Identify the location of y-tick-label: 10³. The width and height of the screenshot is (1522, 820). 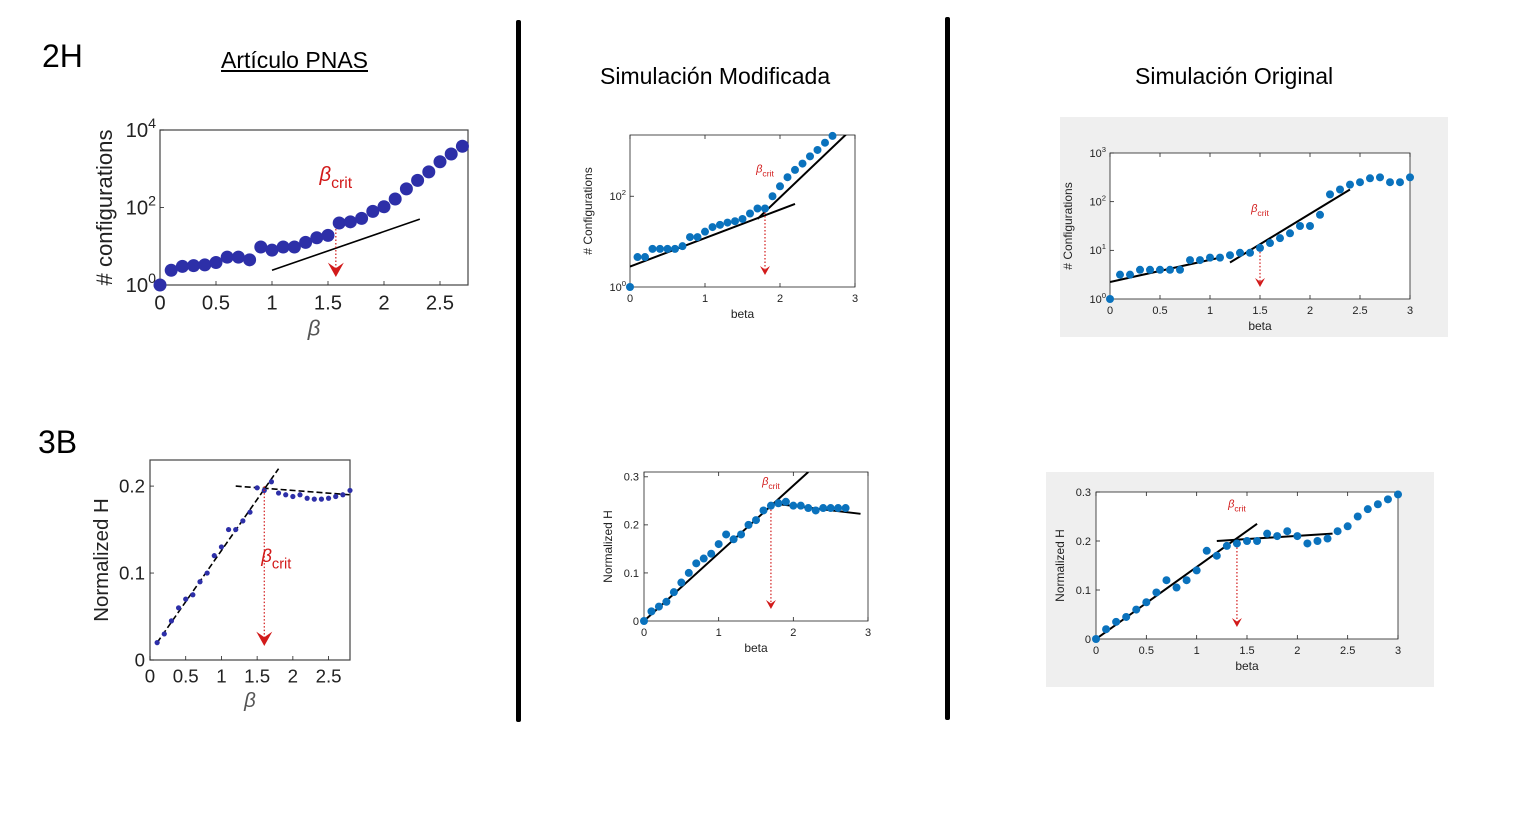
(1097, 152).